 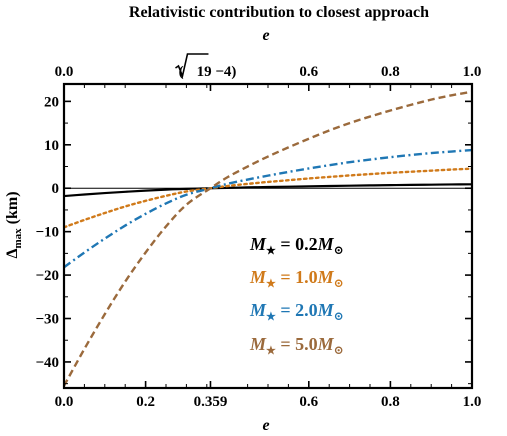 I want to click on legend-entry: M★ = 0.2M⊙, so click(x=296, y=245).